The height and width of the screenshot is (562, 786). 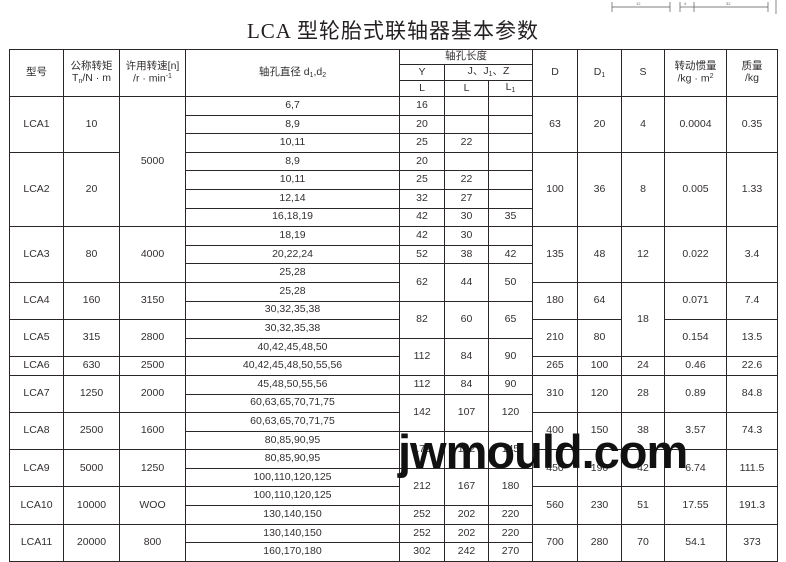 What do you see at coordinates (91, 431) in the screenshot?
I see `cell-torque: 2500` at bounding box center [91, 431].